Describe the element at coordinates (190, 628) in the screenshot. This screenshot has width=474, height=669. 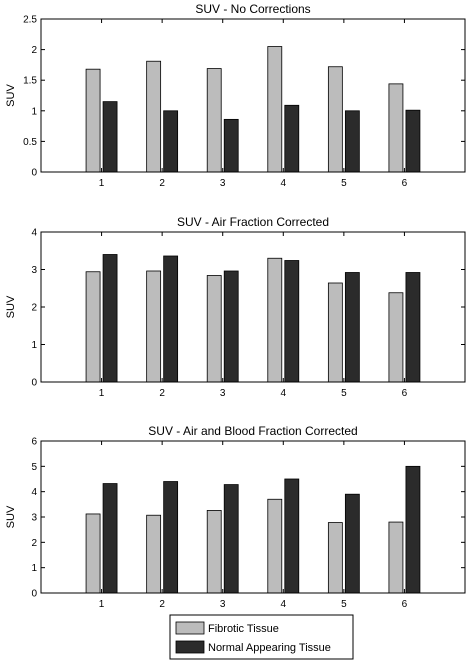
I see `legend-swatch-fibrotic` at that location.